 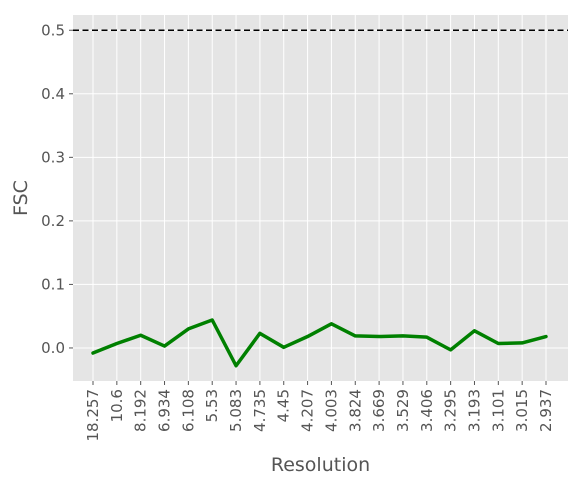 What do you see at coordinates (53, 348) in the screenshot?
I see `y-tick-label: 0.0` at bounding box center [53, 348].